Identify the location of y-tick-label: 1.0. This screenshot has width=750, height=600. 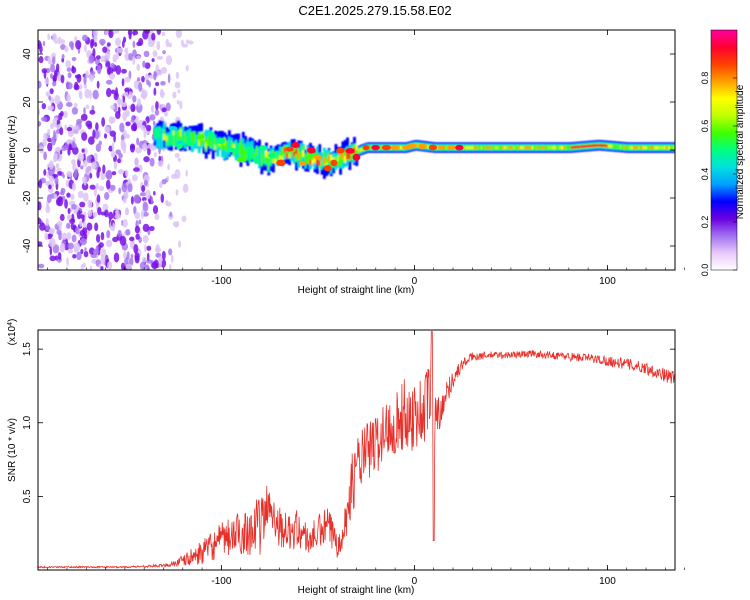
(27, 422).